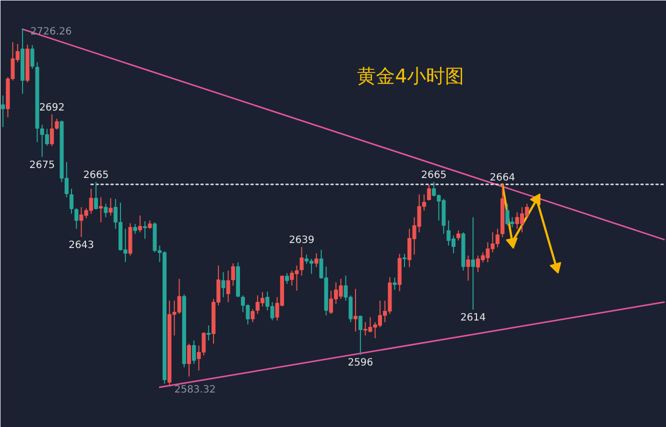 The image size is (666, 427). Describe the element at coordinates (473, 318) in the screenshot. I see `annotation: 2614` at that location.